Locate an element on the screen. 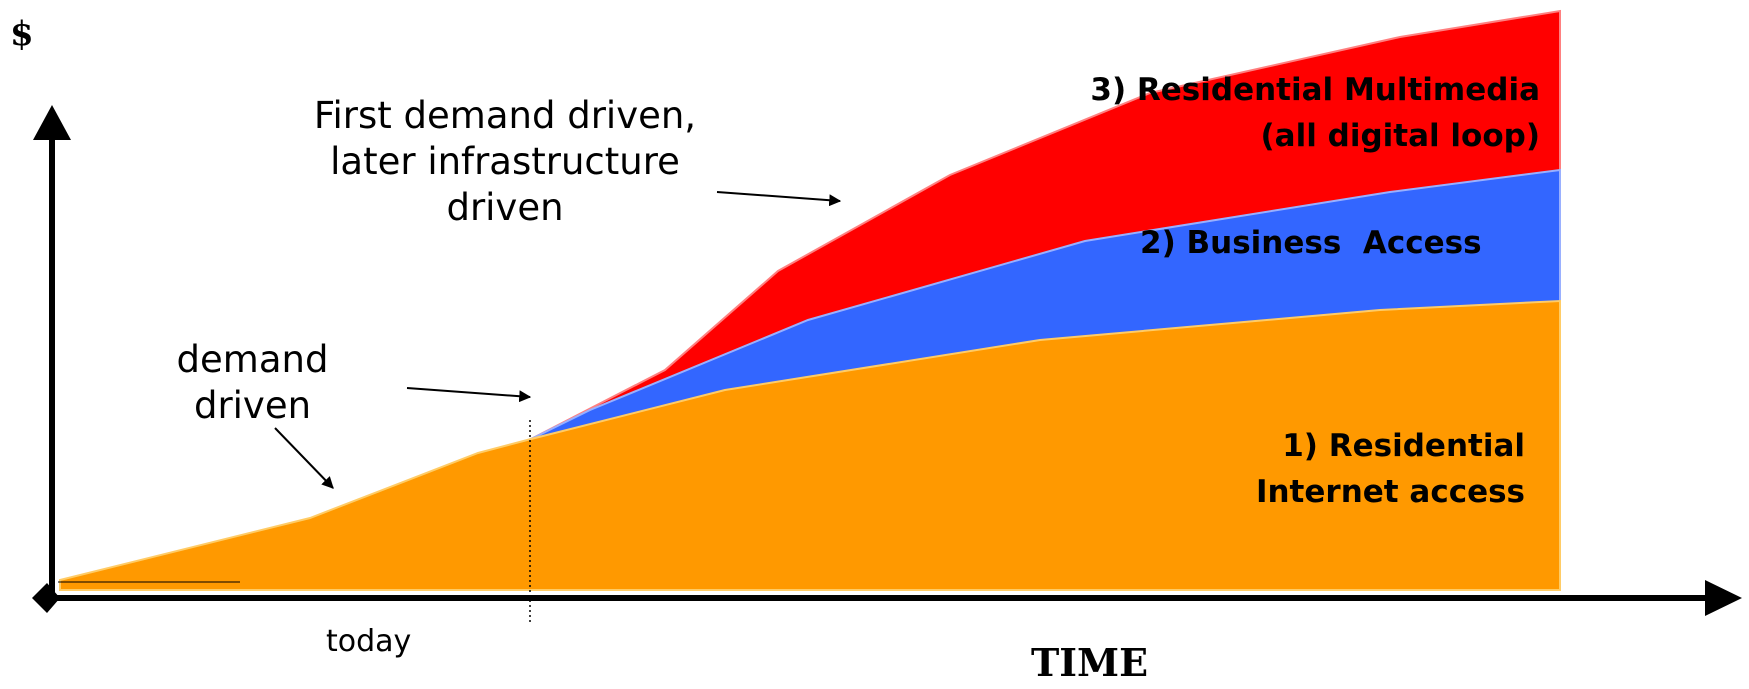 The height and width of the screenshot is (689, 1749). layer-label-business-access: 2) Business Access is located at coordinates (1311, 243).